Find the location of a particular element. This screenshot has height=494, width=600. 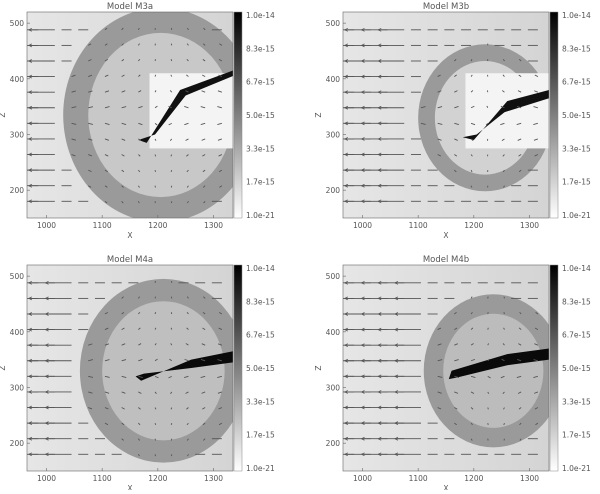

colorbar-label: 8.3e-15 is located at coordinates (260, 301).